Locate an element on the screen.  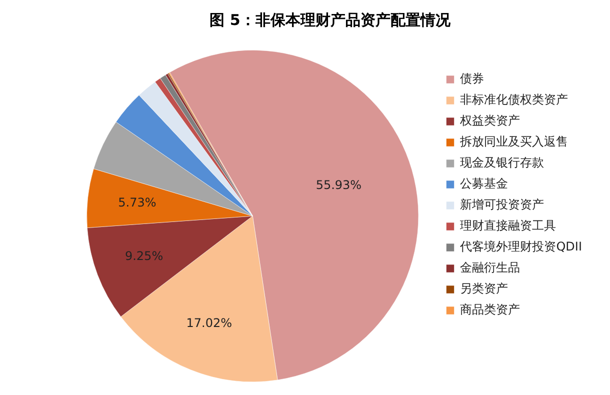
legend-label: 拆放同业及买入返售 is located at coordinates (513, 141).